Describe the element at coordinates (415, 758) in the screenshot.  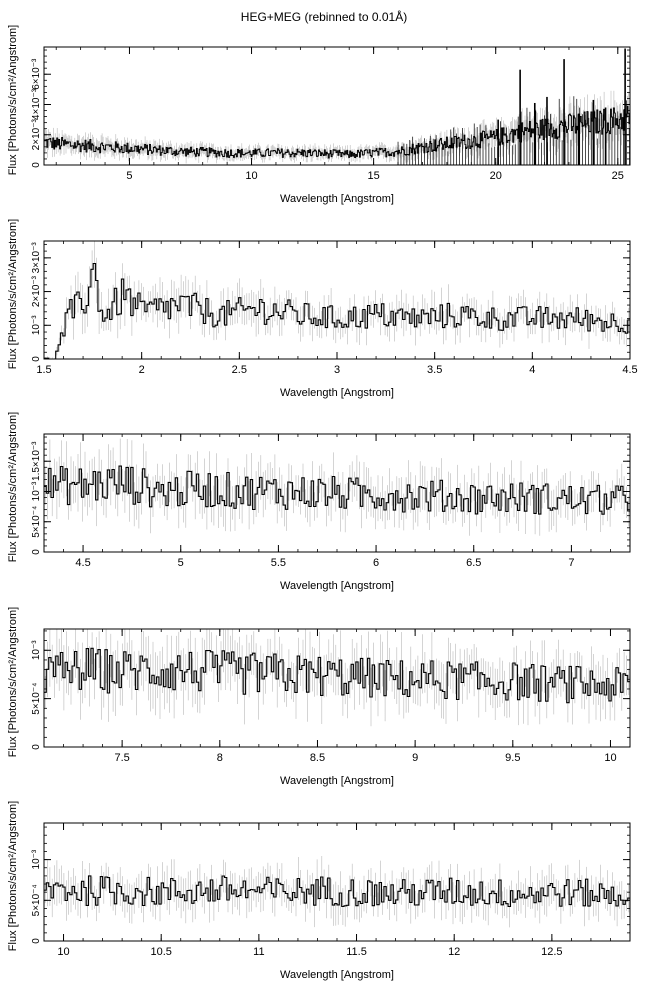
I see `x-tick-label: 9` at that location.